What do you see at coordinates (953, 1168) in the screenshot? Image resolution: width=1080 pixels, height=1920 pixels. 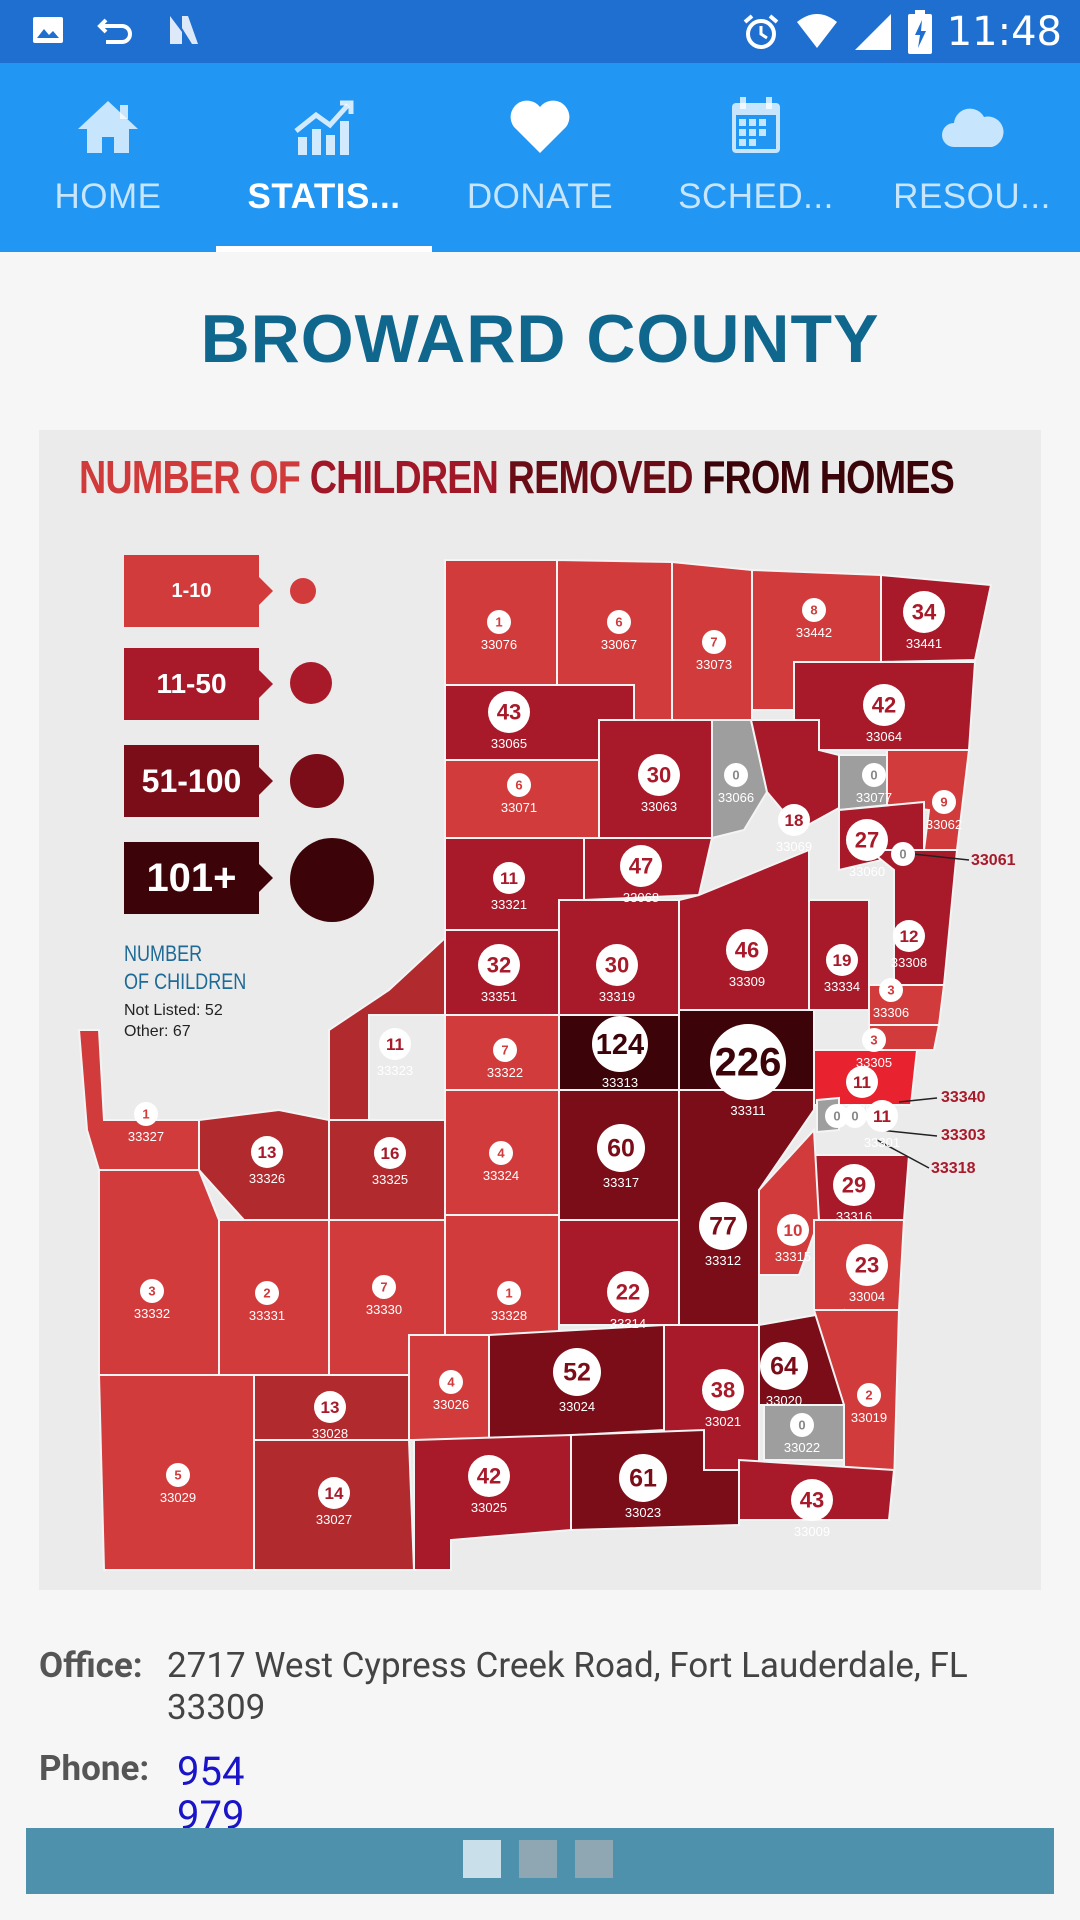 I see `callout-zip: 33318` at bounding box center [953, 1168].